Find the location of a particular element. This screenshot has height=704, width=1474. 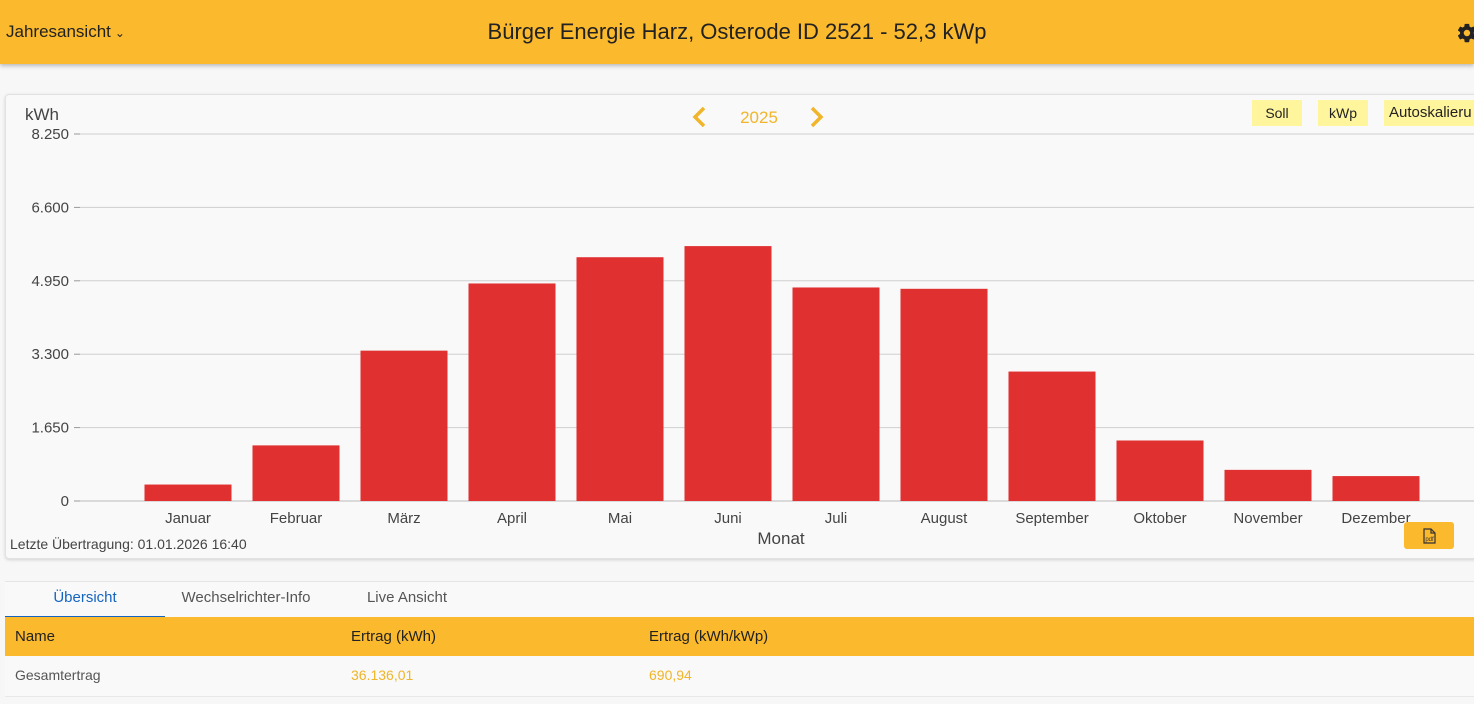

year-label: 2025 is located at coordinates (759, 117).